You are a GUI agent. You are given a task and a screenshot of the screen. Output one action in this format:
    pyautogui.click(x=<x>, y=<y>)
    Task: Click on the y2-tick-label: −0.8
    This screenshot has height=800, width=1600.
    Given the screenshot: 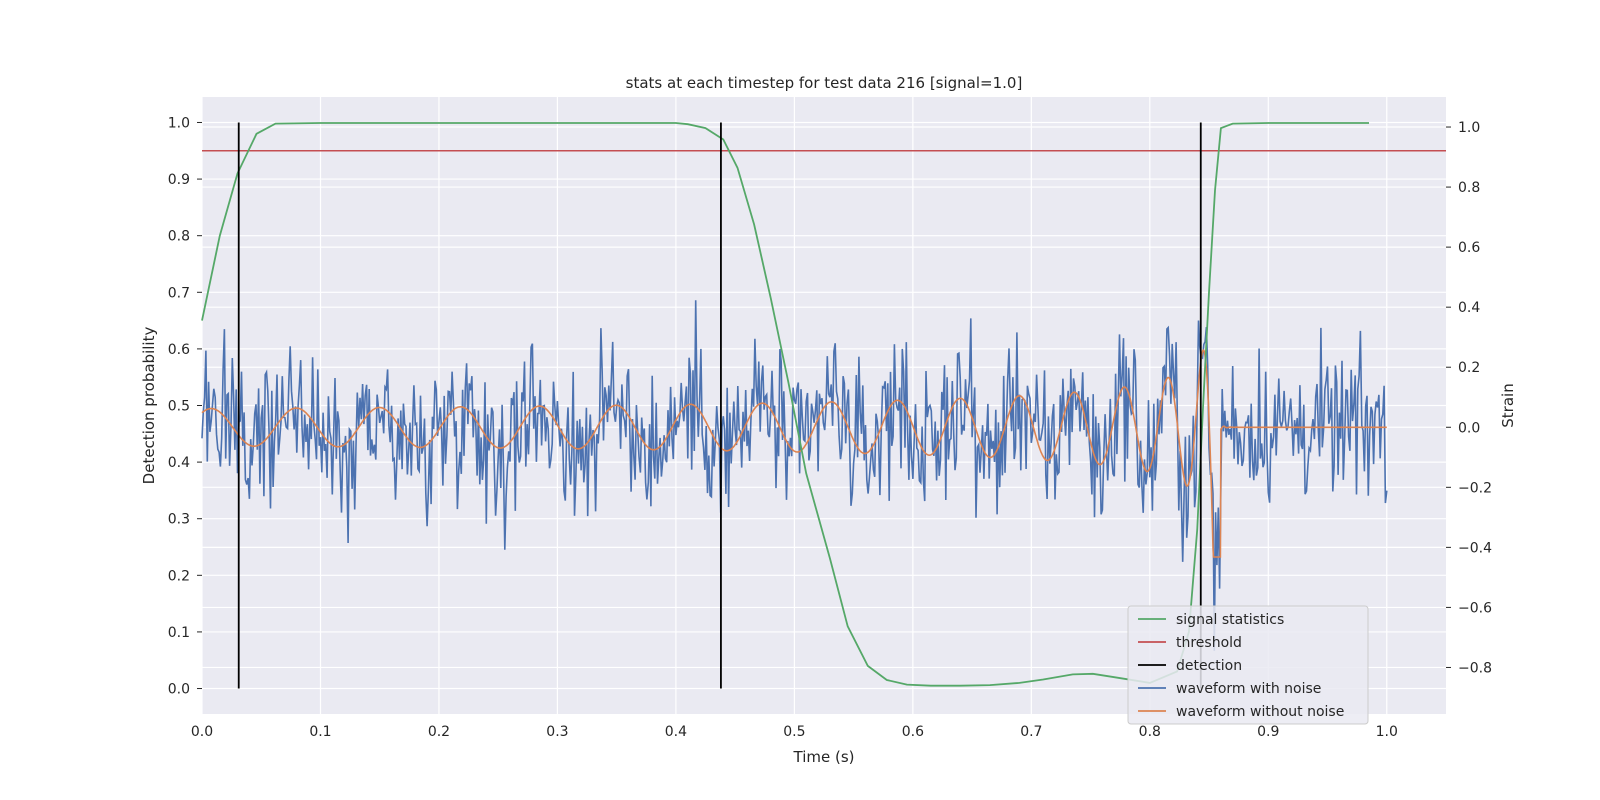 What is the action you would take?
    pyautogui.click(x=1475, y=668)
    